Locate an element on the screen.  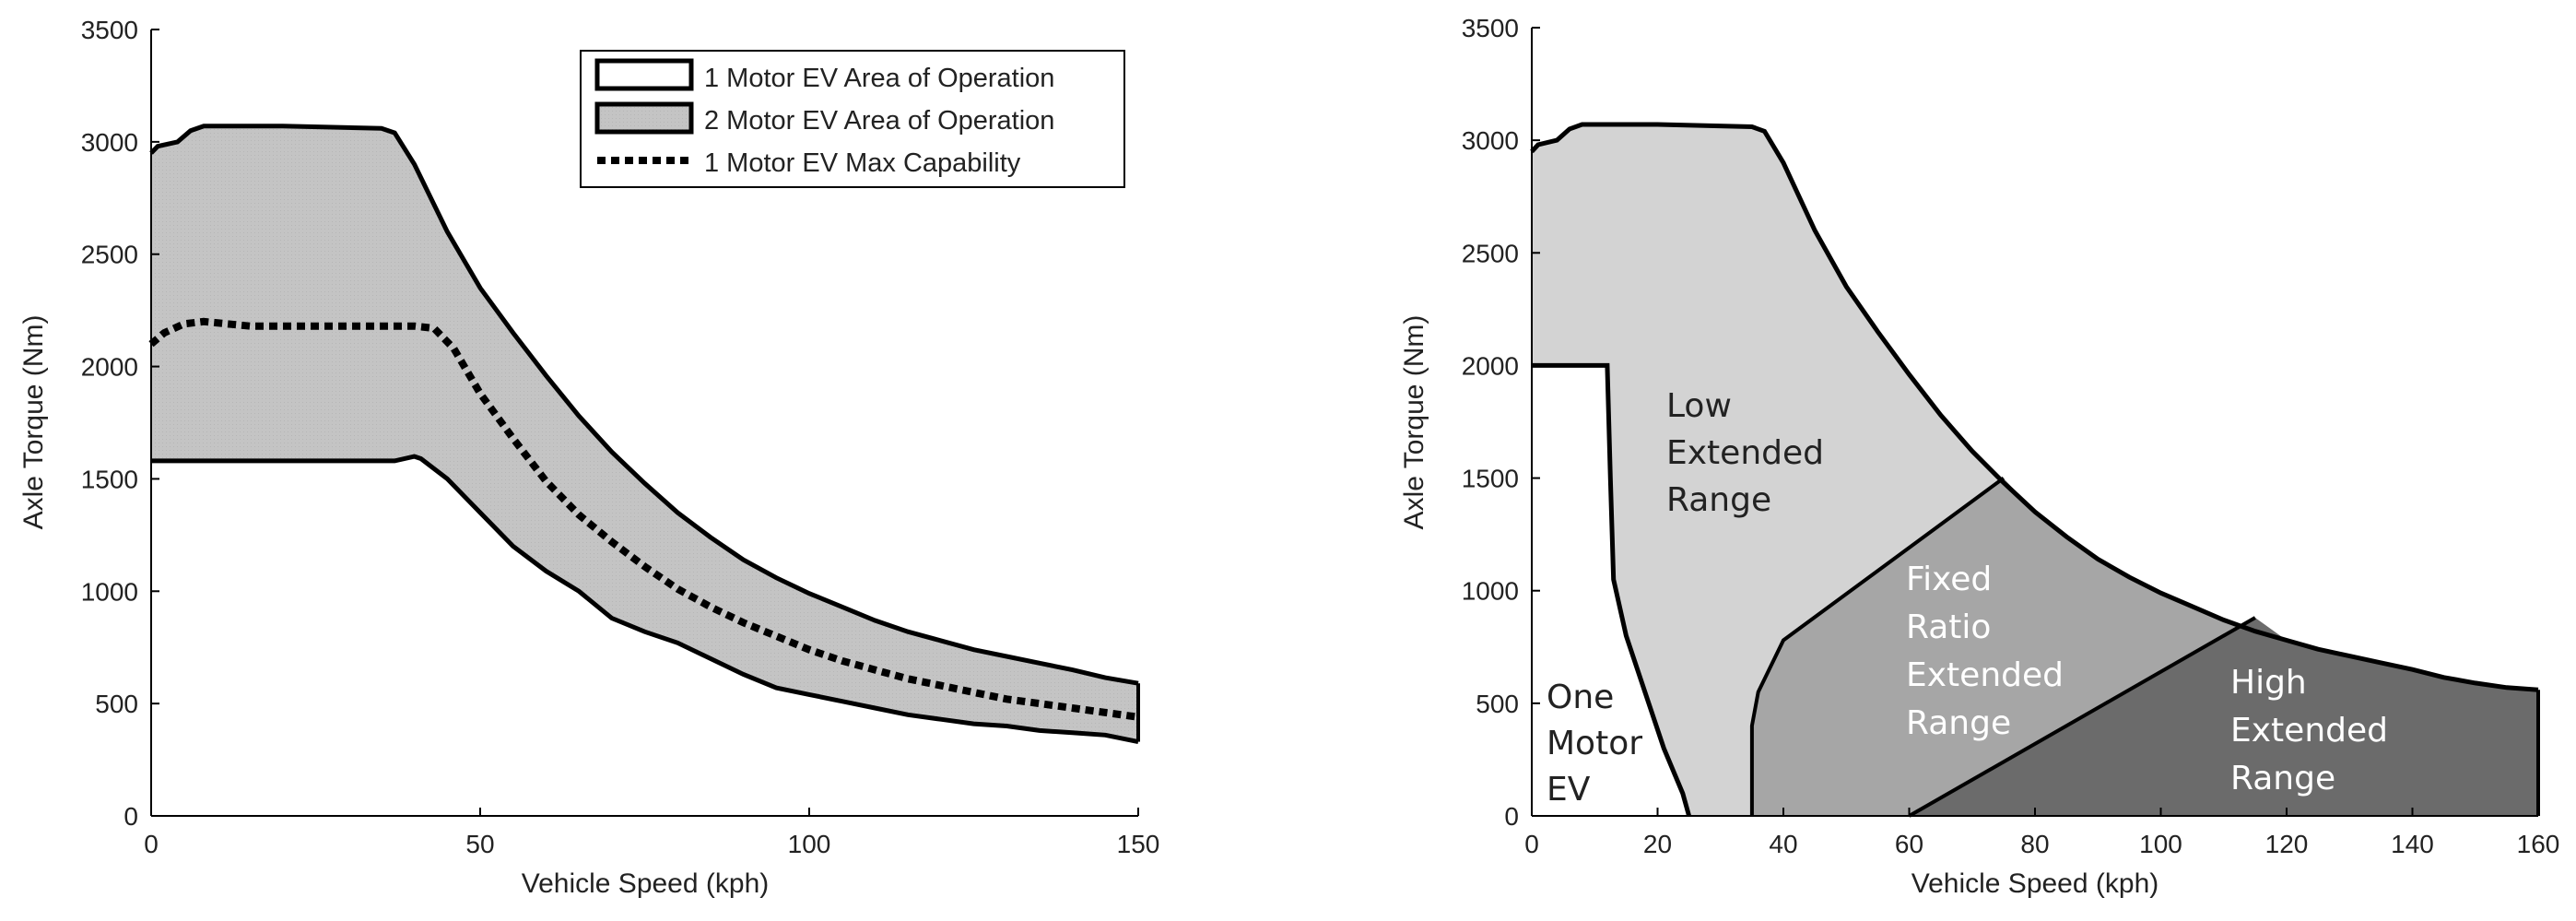
right-x-tick-label: 60 is located at coordinates (1909, 844).